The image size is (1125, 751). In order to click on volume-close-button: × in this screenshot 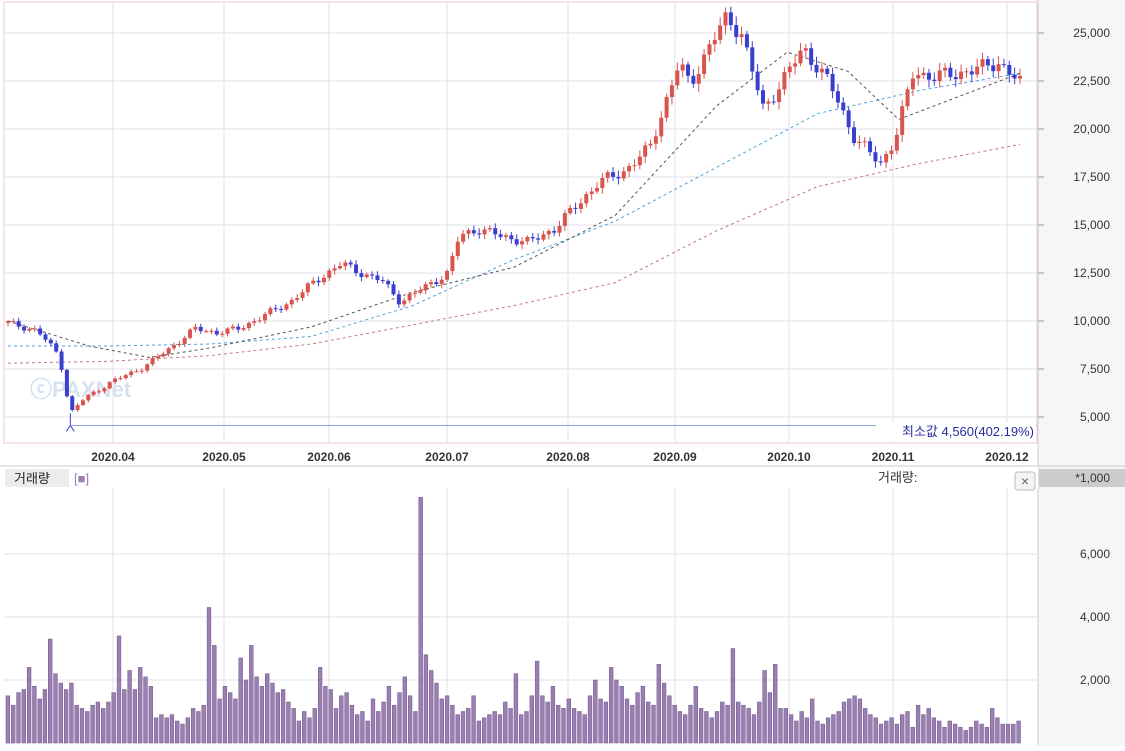, I will do `click(1025, 481)`.